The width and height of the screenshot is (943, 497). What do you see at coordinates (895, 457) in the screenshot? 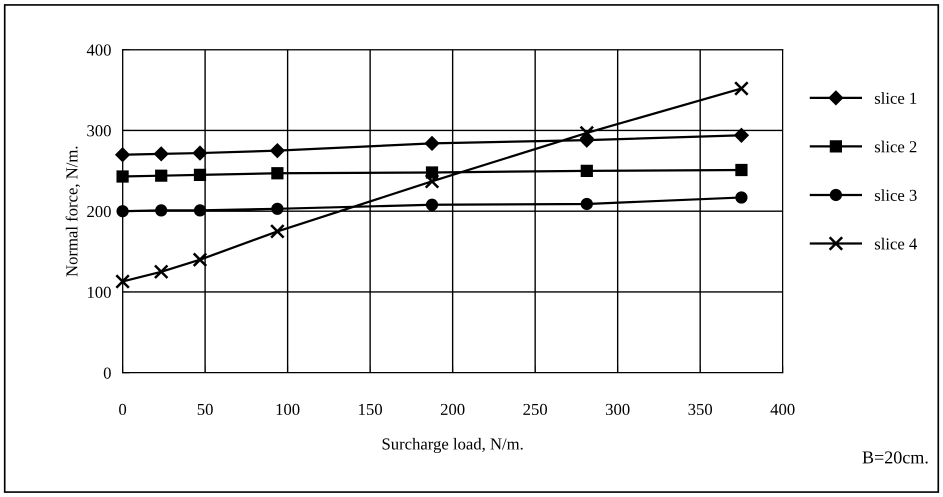
I see `text: B=20cm.` at bounding box center [895, 457].